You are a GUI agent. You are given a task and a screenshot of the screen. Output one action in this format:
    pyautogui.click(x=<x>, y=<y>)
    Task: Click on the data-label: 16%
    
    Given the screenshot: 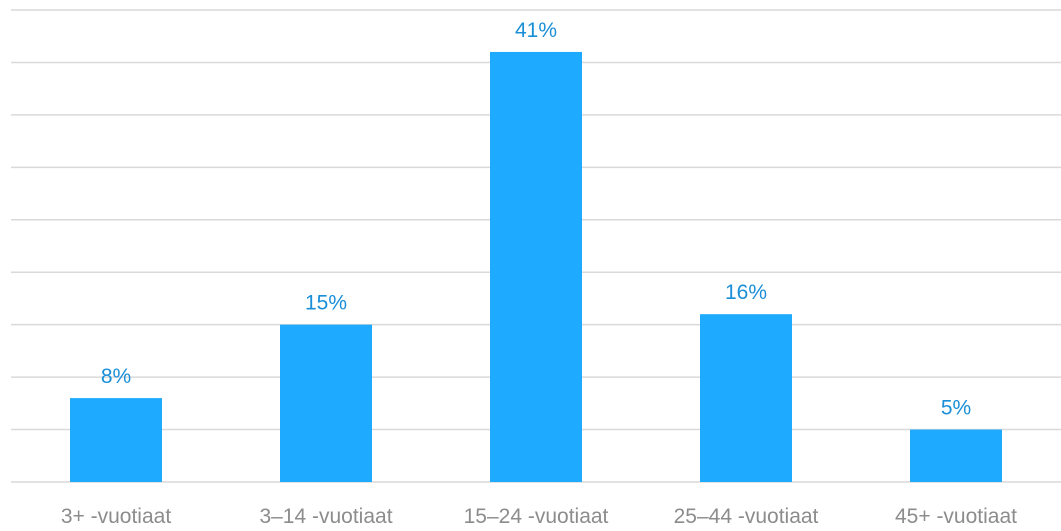 What is the action you would take?
    pyautogui.click(x=746, y=292)
    